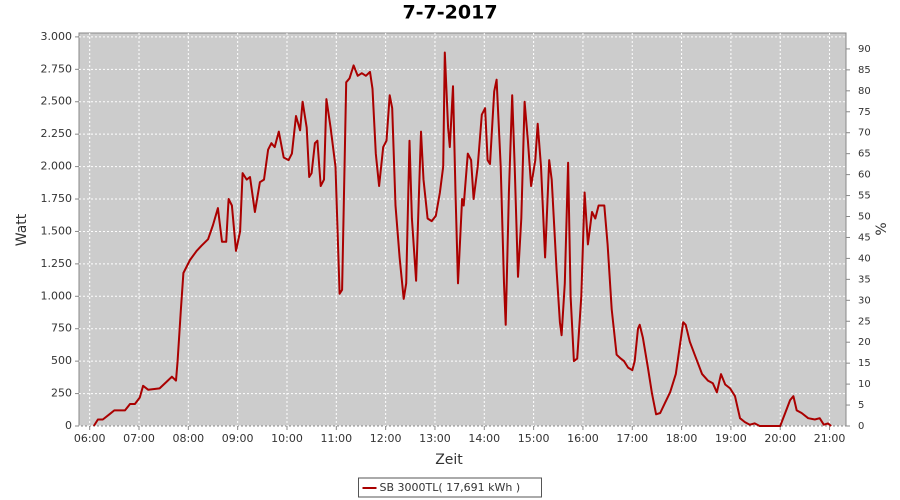 The width and height of the screenshot is (900, 500). Describe the element at coordinates (188, 438) in the screenshot. I see `x-tick-label: 08:00` at that location.